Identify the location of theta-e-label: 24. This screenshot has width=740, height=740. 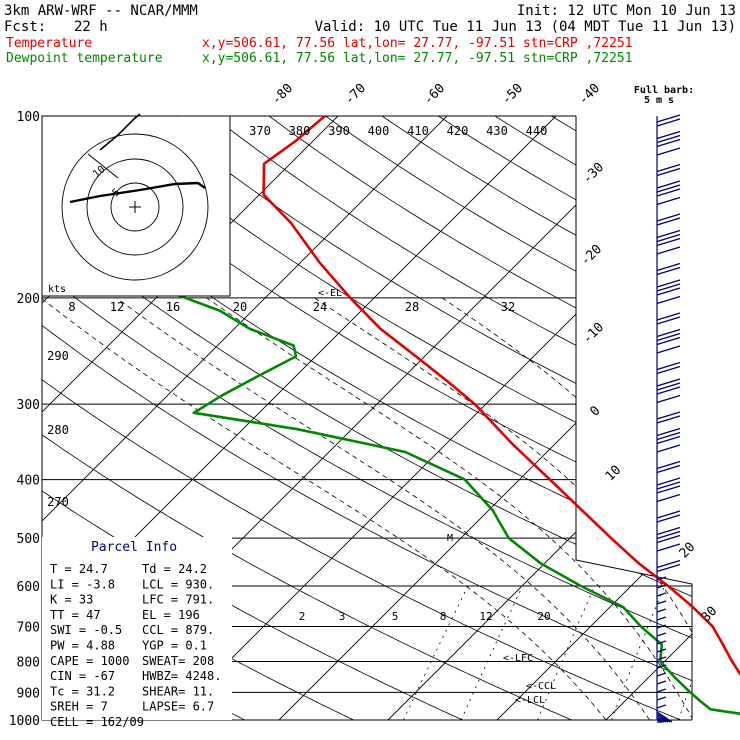
(320, 307).